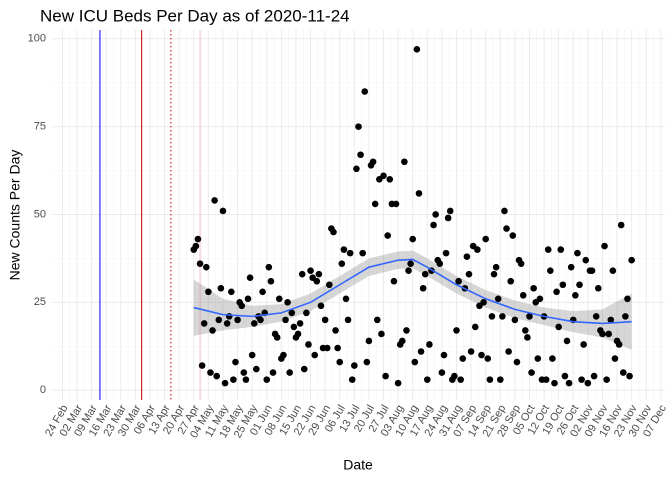 The height and width of the screenshot is (480, 672). What do you see at coordinates (37, 39) in the screenshot?
I see `y-tick-label: 100` at bounding box center [37, 39].